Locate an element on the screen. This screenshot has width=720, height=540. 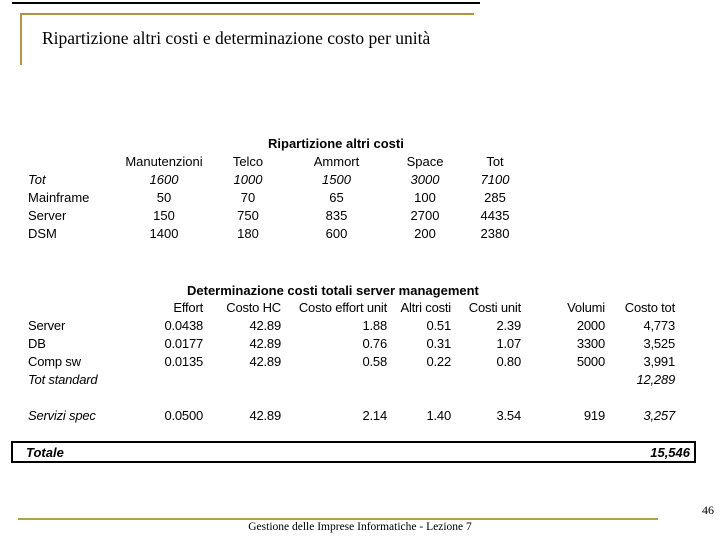
table2-header-costo-effort-unit: Costo effort unit is located at coordinates (342, 307).